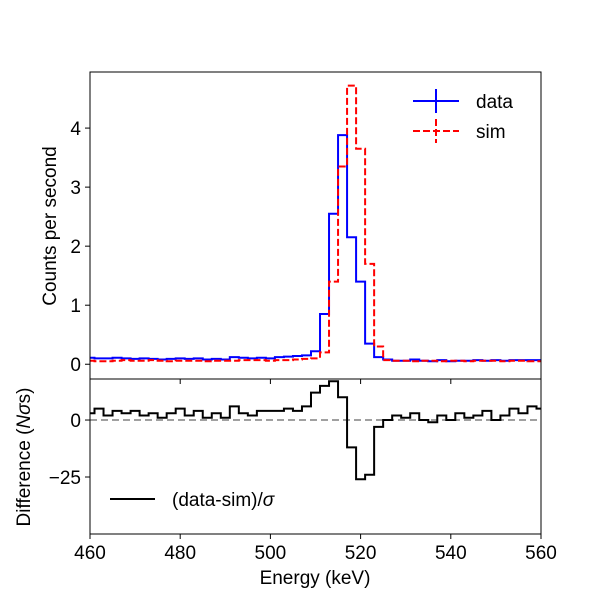 The height and width of the screenshot is (600, 600). Describe the element at coordinates (491, 132) in the screenshot. I see `legend-sim-label: sim` at that location.